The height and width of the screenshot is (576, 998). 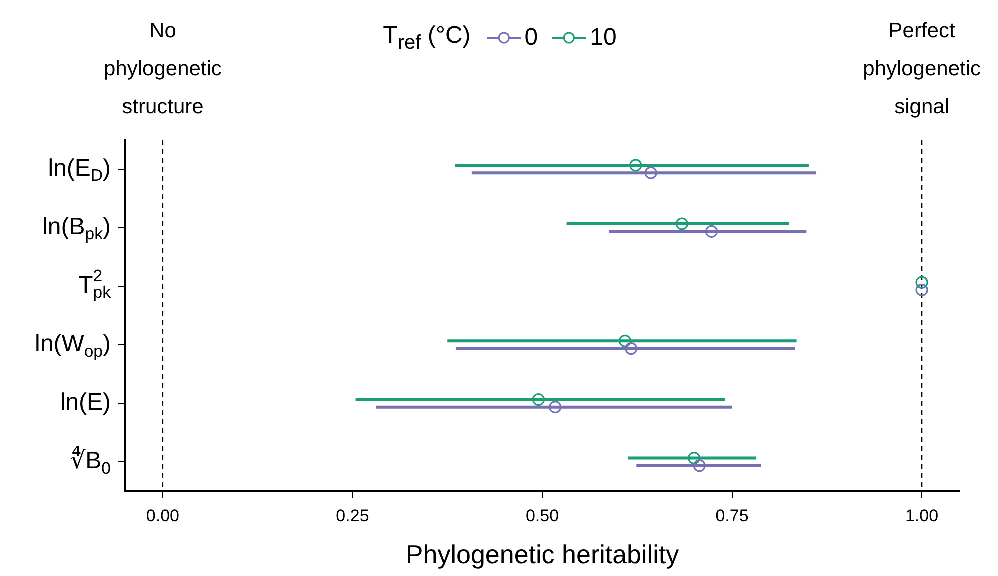 I want to click on ref-line-label: No phylogenetic structure, so click(x=163, y=68).